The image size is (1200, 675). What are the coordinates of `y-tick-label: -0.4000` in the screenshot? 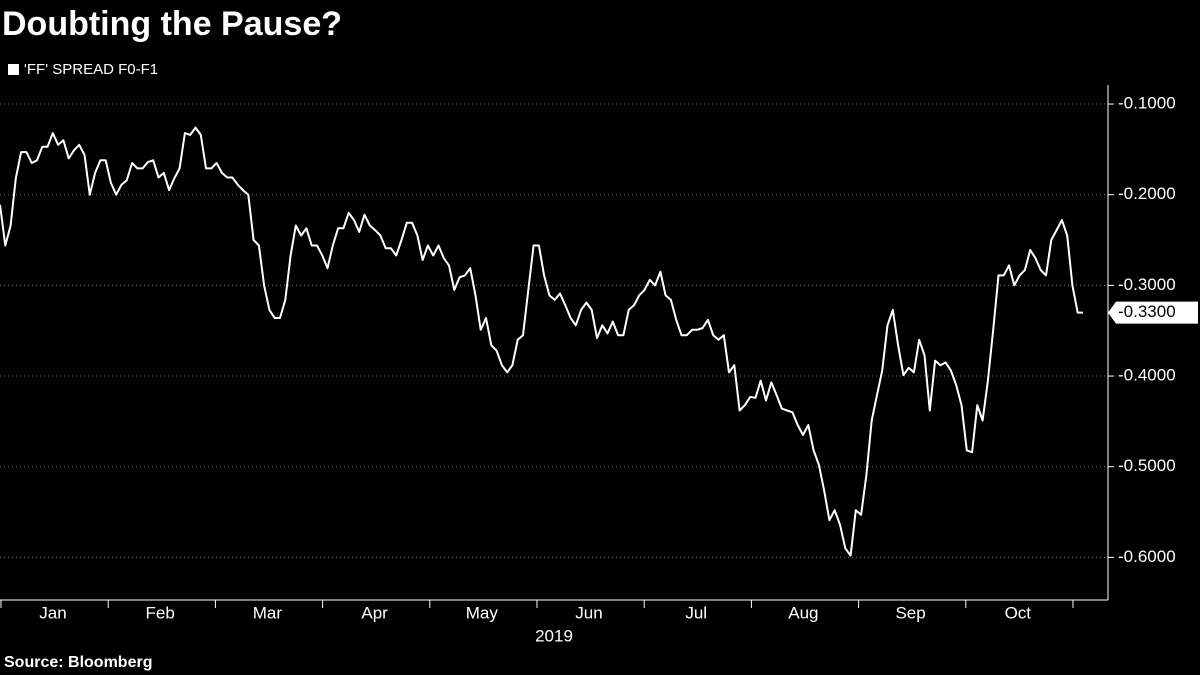 It's located at (1147, 375).